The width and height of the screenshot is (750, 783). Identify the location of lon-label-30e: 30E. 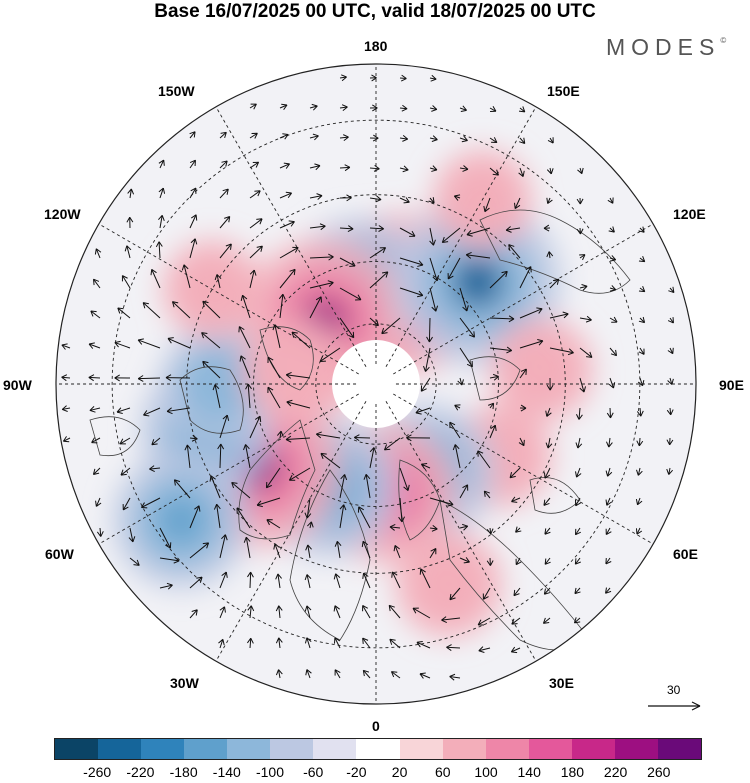
(561, 683).